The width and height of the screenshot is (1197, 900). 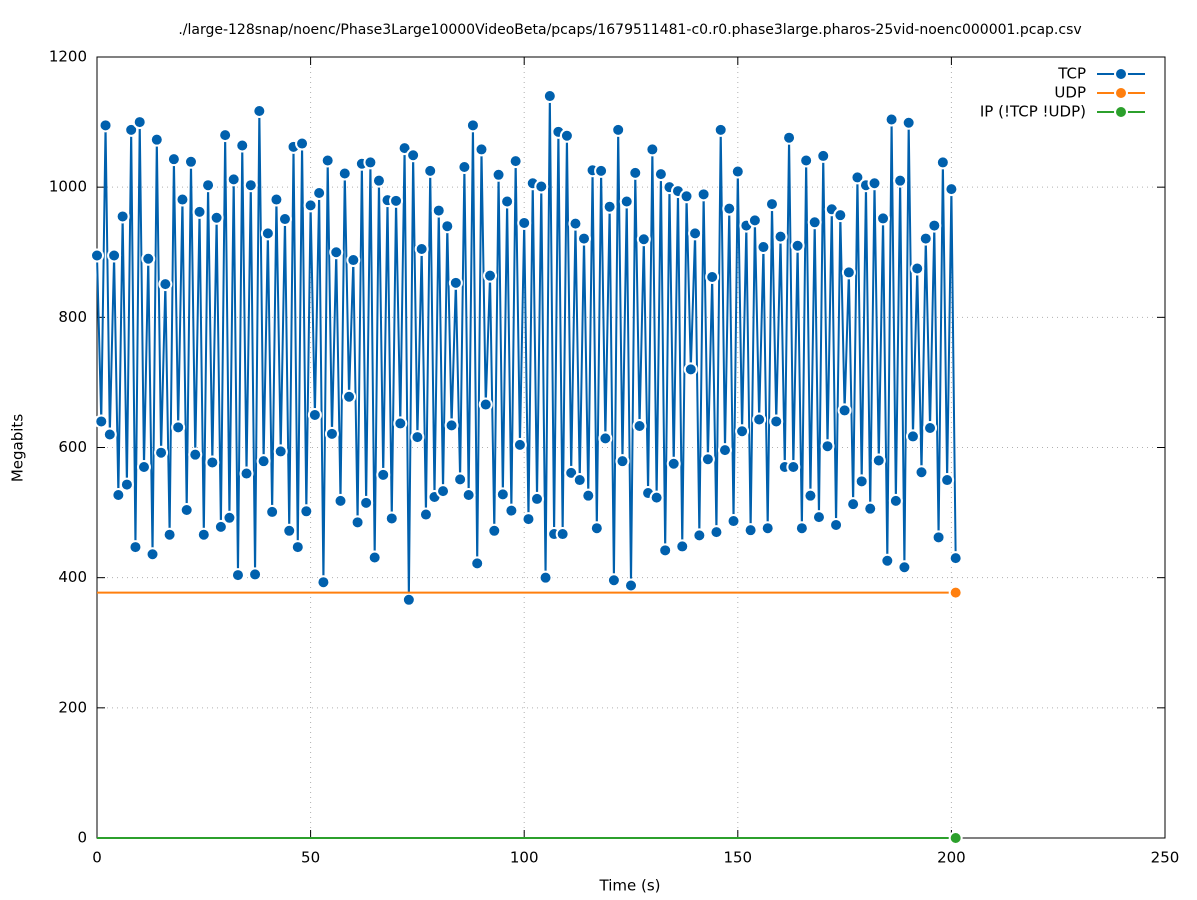 I want to click on y-tick-label: 1000, so click(x=68, y=187).